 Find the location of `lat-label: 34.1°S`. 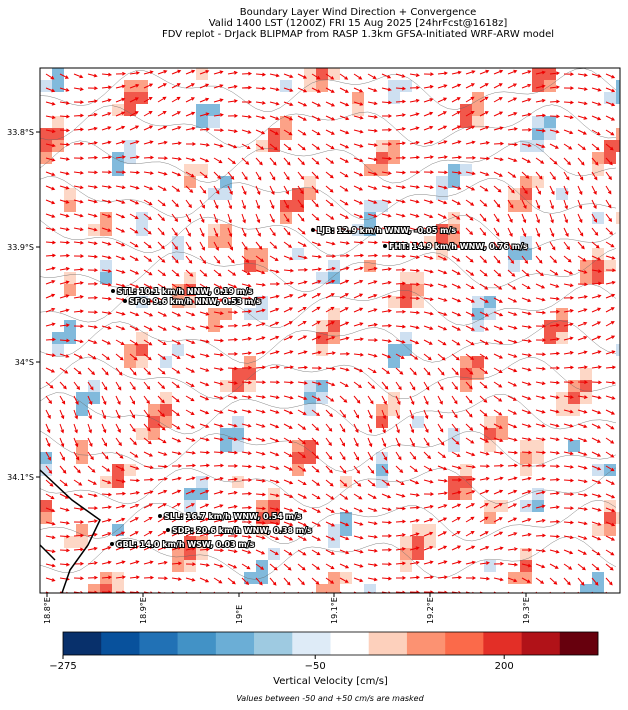

lat-label: 34.1°S is located at coordinates (20, 477).